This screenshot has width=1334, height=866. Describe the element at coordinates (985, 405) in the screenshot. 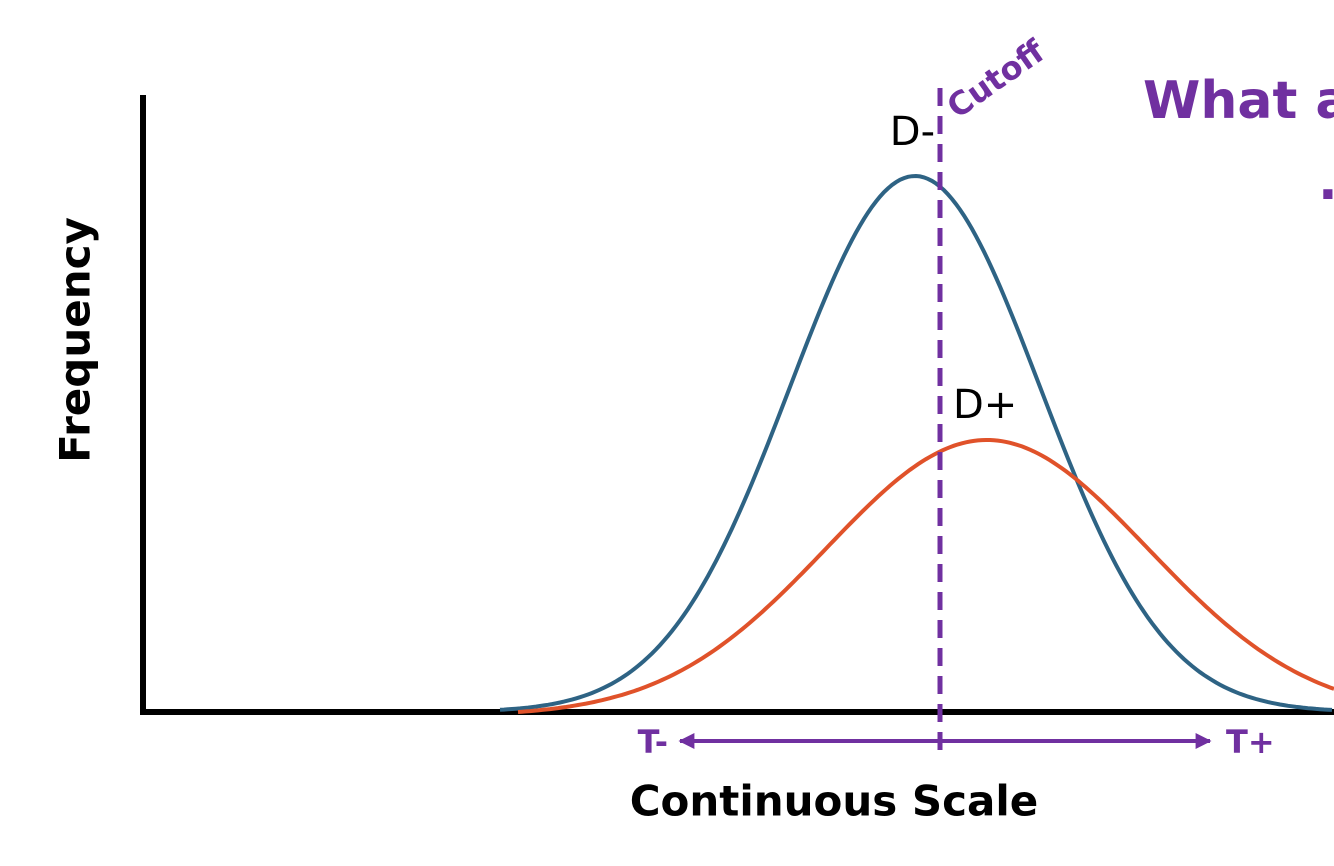

I see `positive-label: D+` at that location.